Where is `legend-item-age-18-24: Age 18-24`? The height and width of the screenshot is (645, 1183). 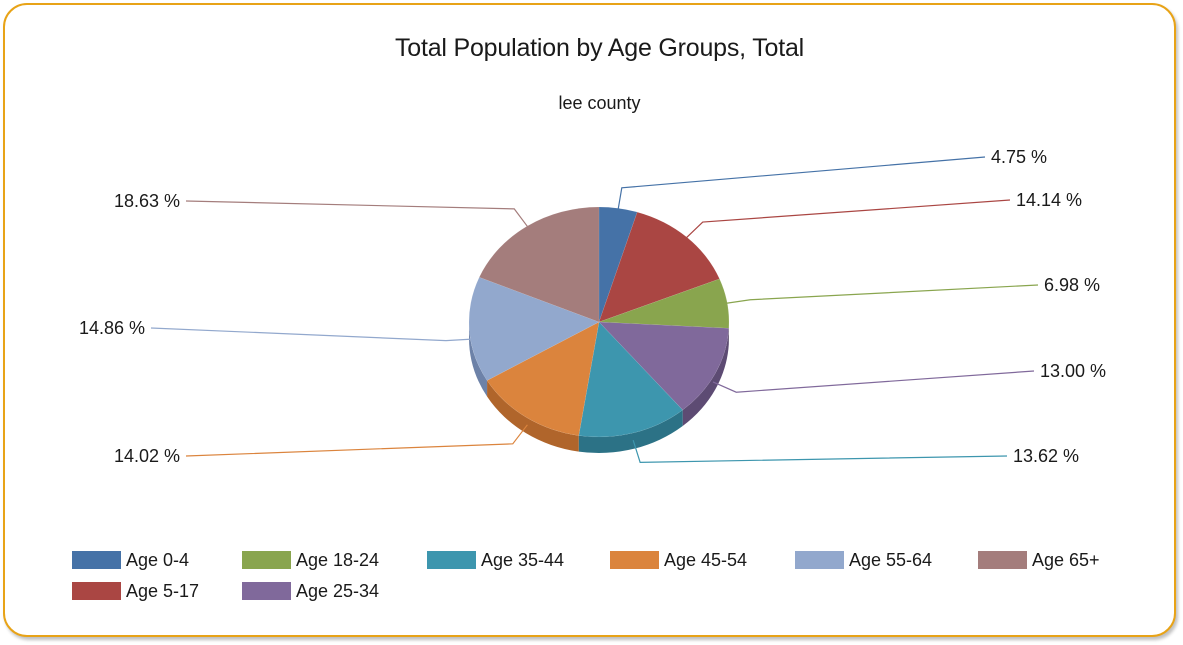
legend-item-age-18-24: Age 18-24 is located at coordinates (310, 560).